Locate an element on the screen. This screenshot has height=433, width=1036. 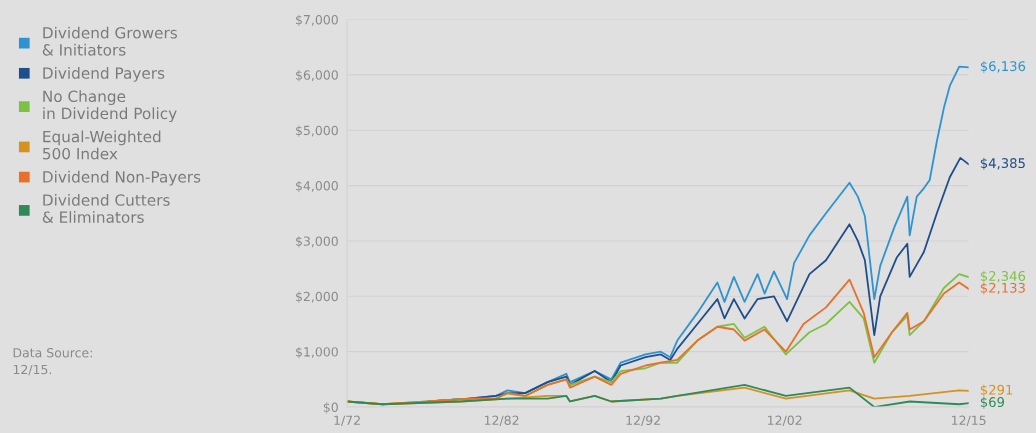
data-label: $2,133 is located at coordinates (1002, 288).